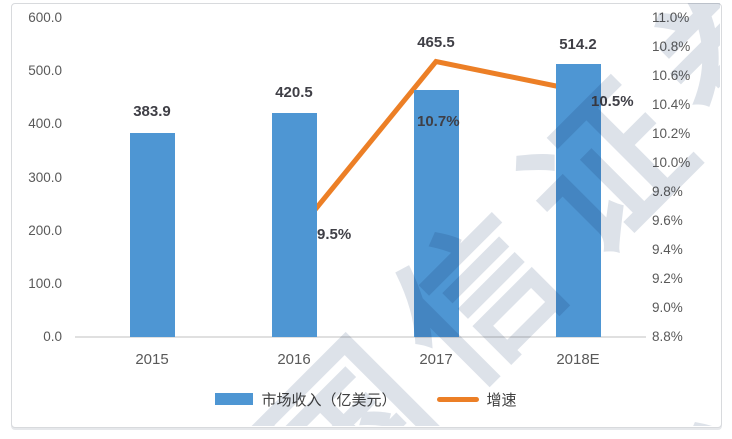 The width and height of the screenshot is (732, 439). What do you see at coordinates (45, 17) in the screenshot?
I see `left-axis-tick: 600.0` at bounding box center [45, 17].